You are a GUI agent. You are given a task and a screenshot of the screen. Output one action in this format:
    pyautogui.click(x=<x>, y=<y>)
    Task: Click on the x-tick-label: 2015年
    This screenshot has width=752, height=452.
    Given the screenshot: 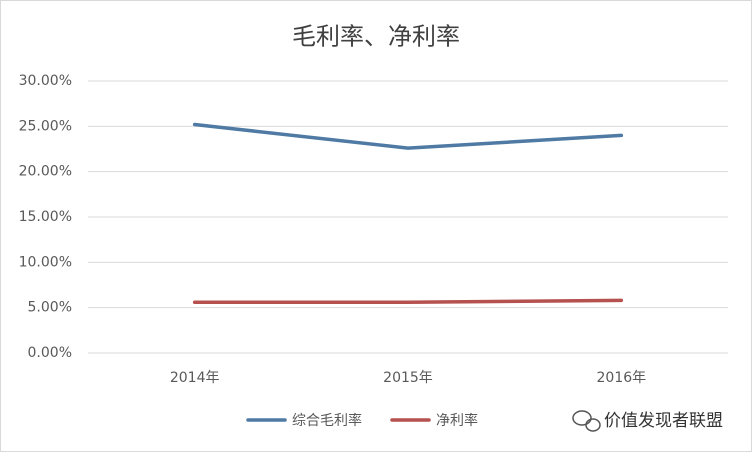 What is the action you would take?
    pyautogui.click(x=408, y=378)
    